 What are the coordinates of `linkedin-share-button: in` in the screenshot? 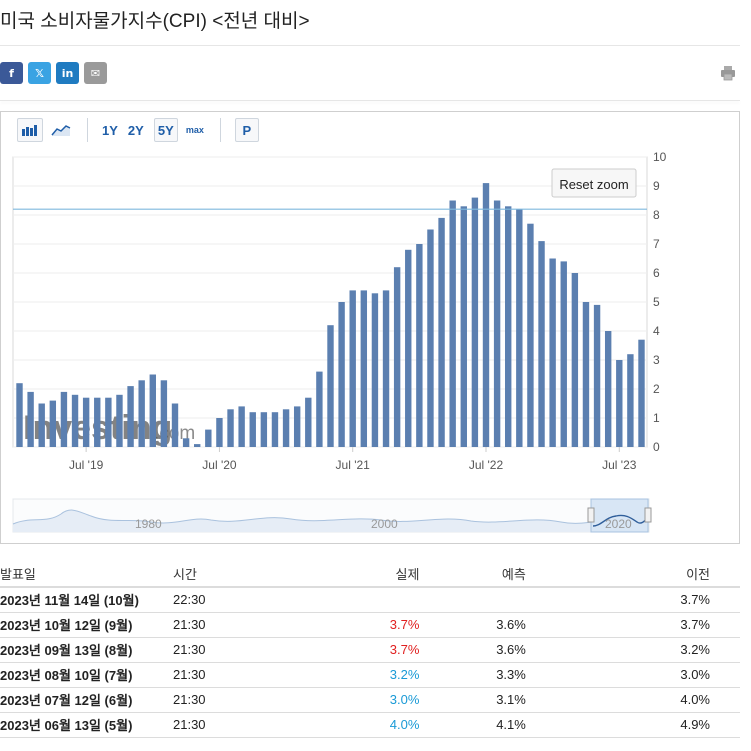 It's located at (67, 73).